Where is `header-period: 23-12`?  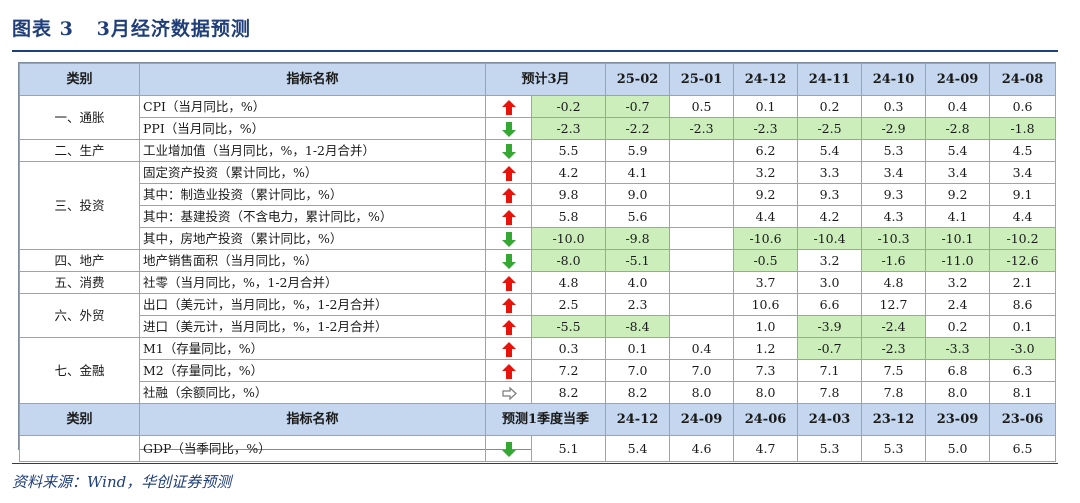 header-period: 23-12 is located at coordinates (894, 419).